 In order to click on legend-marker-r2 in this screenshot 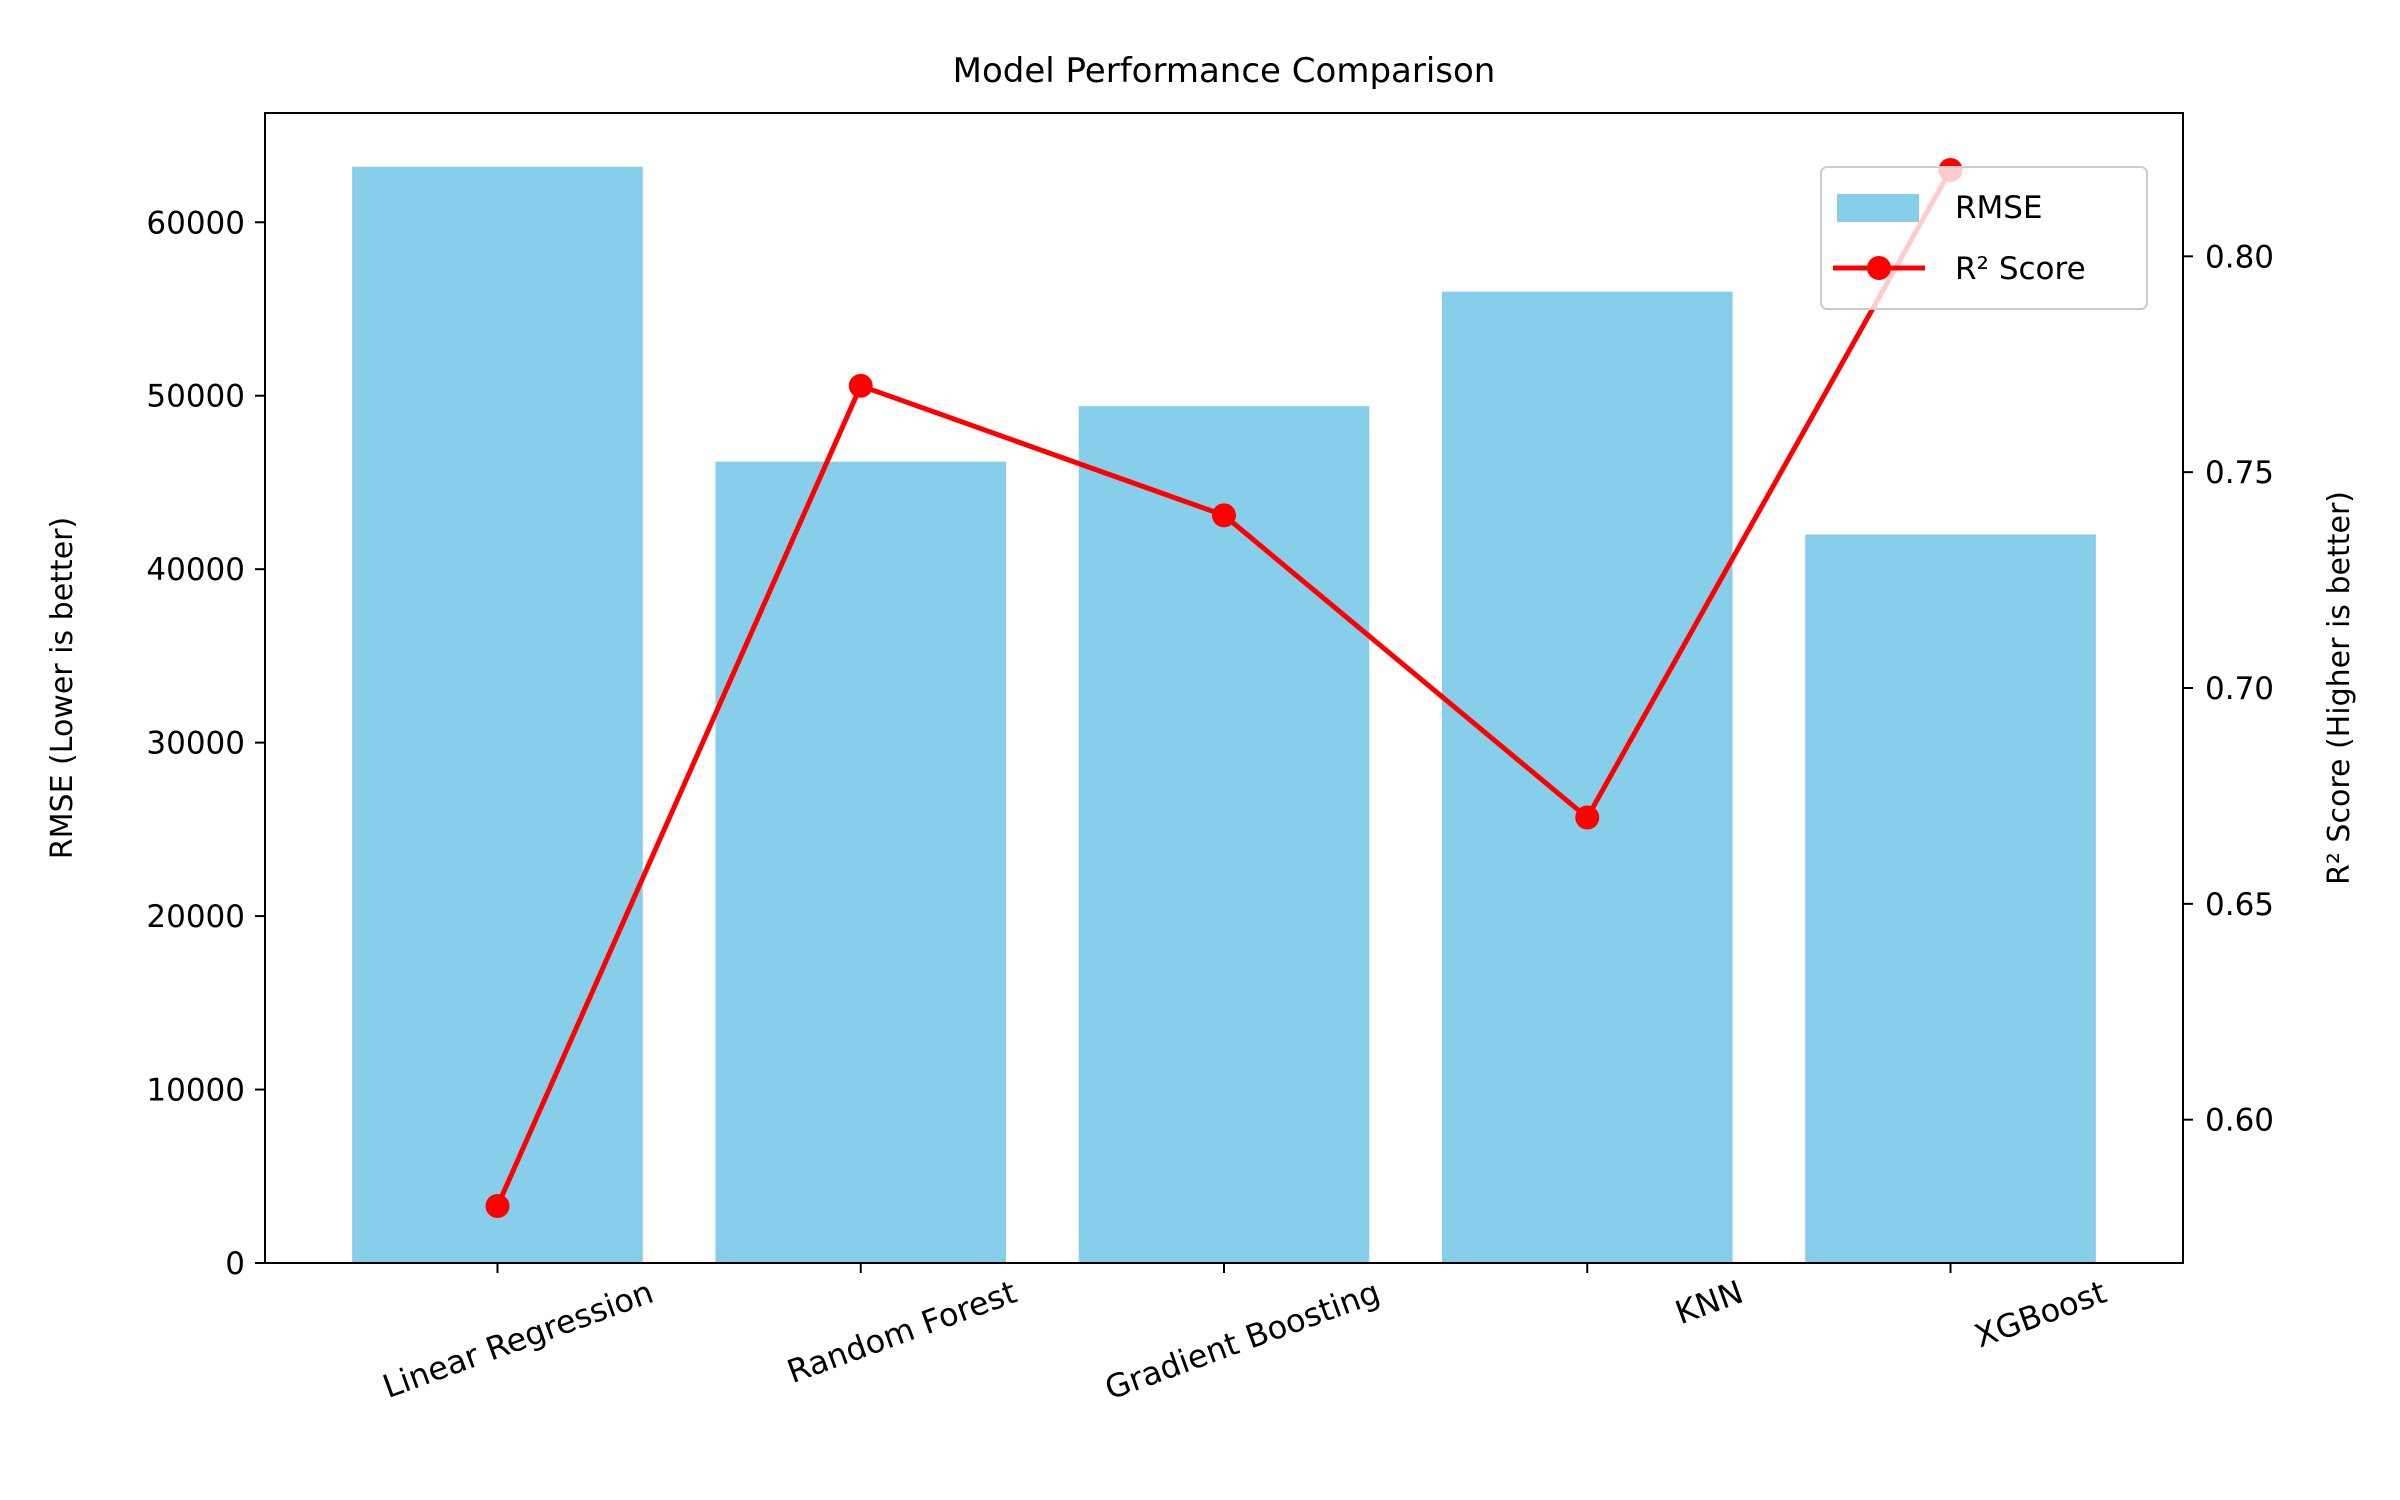, I will do `click(1879, 268)`.